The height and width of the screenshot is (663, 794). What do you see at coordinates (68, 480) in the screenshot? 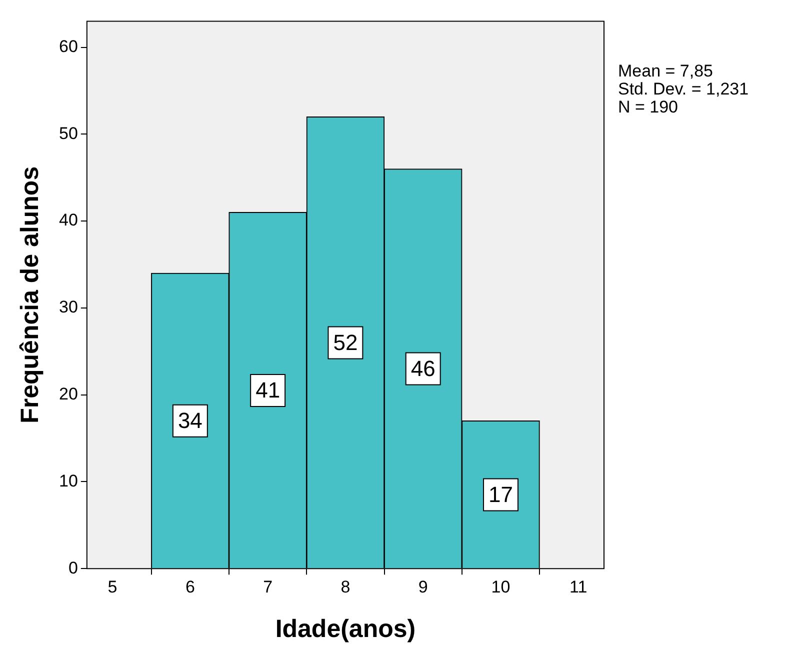
I see `y-tick-label: 10` at bounding box center [68, 480].